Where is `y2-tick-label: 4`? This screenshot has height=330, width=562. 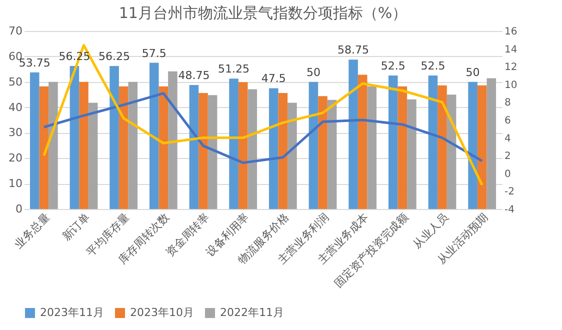 y2-tick-label: 4 is located at coordinates (507, 138).